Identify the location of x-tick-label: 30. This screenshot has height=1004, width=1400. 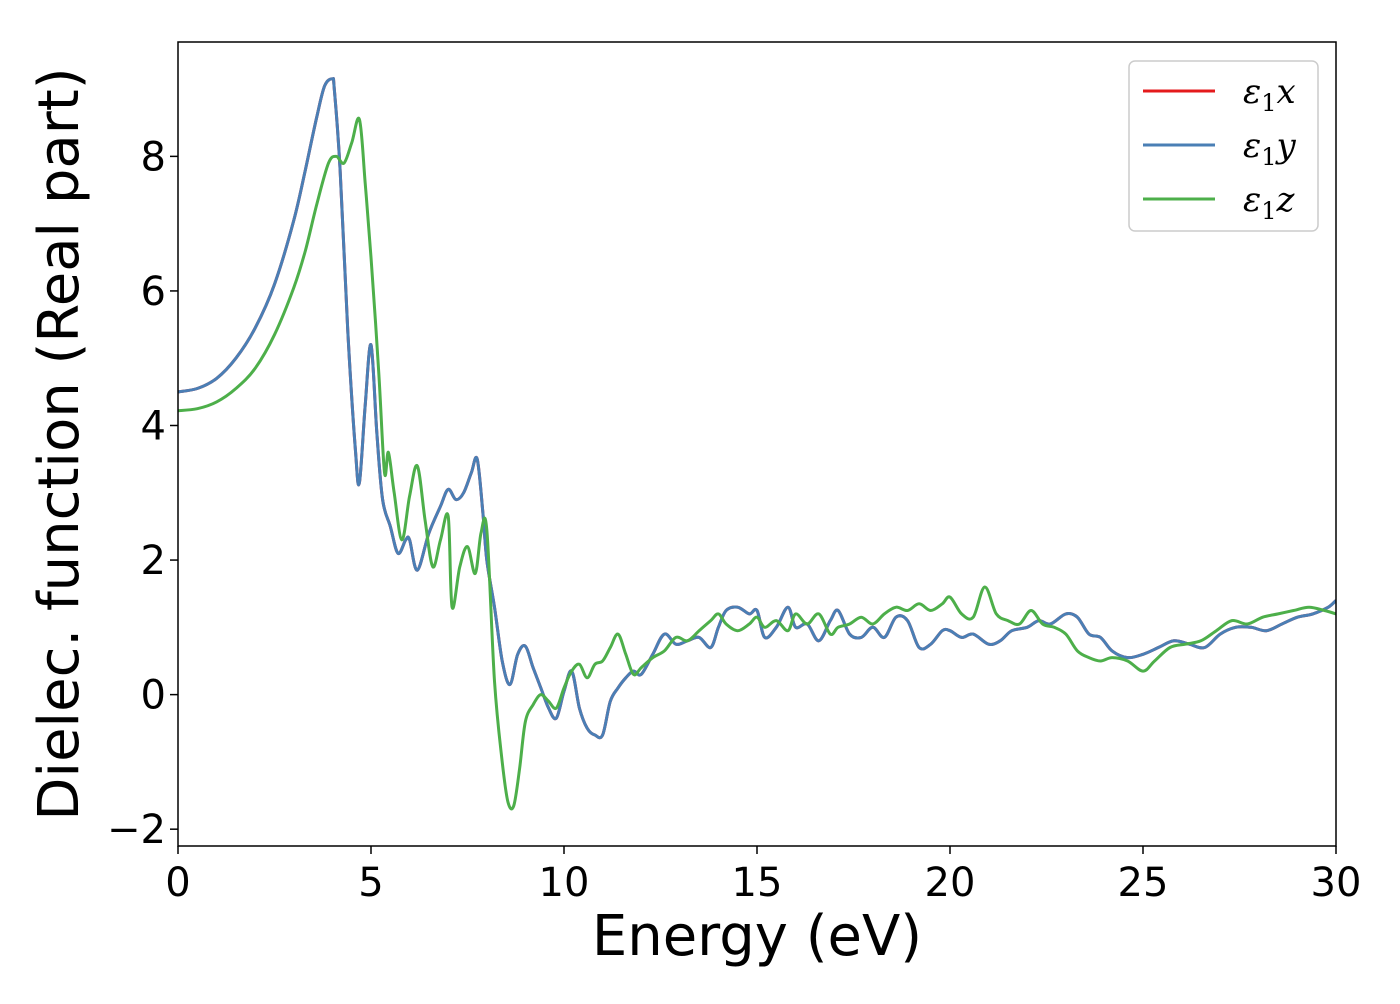
(1336, 883).